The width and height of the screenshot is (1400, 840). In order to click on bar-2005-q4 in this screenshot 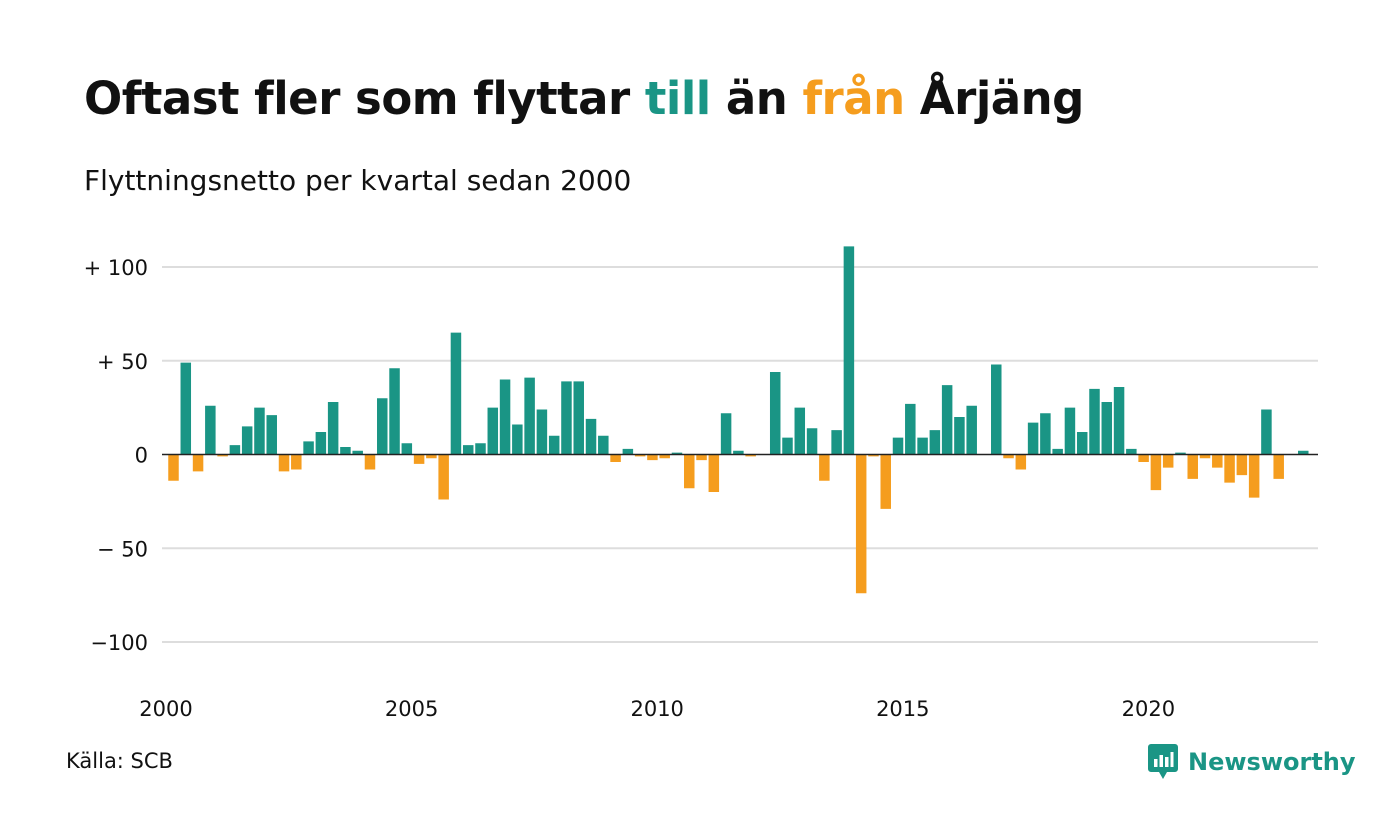, I will do `click(456, 393)`.